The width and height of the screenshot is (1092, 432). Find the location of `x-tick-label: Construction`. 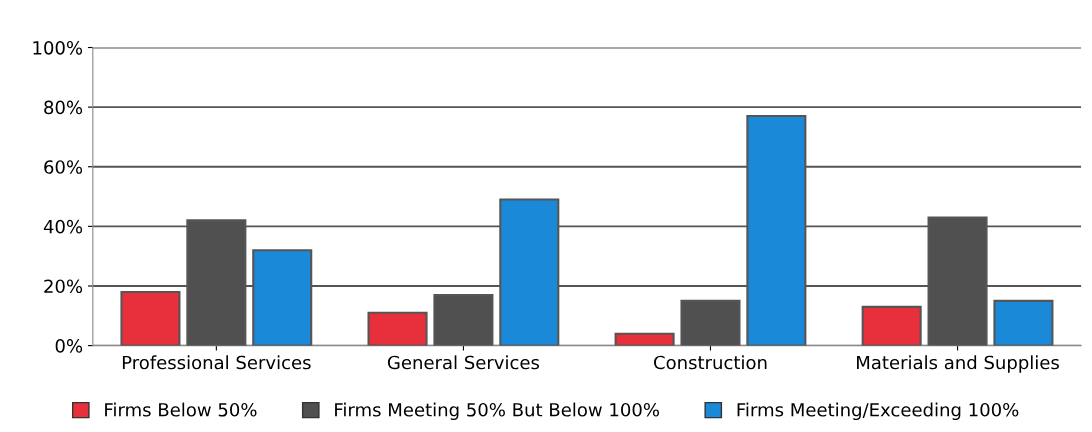

x-tick-label: Construction is located at coordinates (710, 362).